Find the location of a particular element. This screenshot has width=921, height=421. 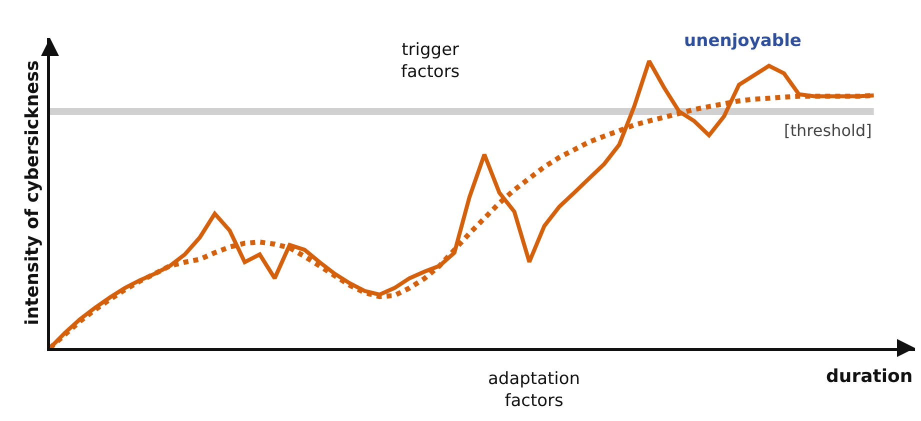

ref-line-label: [threshold] is located at coordinates (828, 130).